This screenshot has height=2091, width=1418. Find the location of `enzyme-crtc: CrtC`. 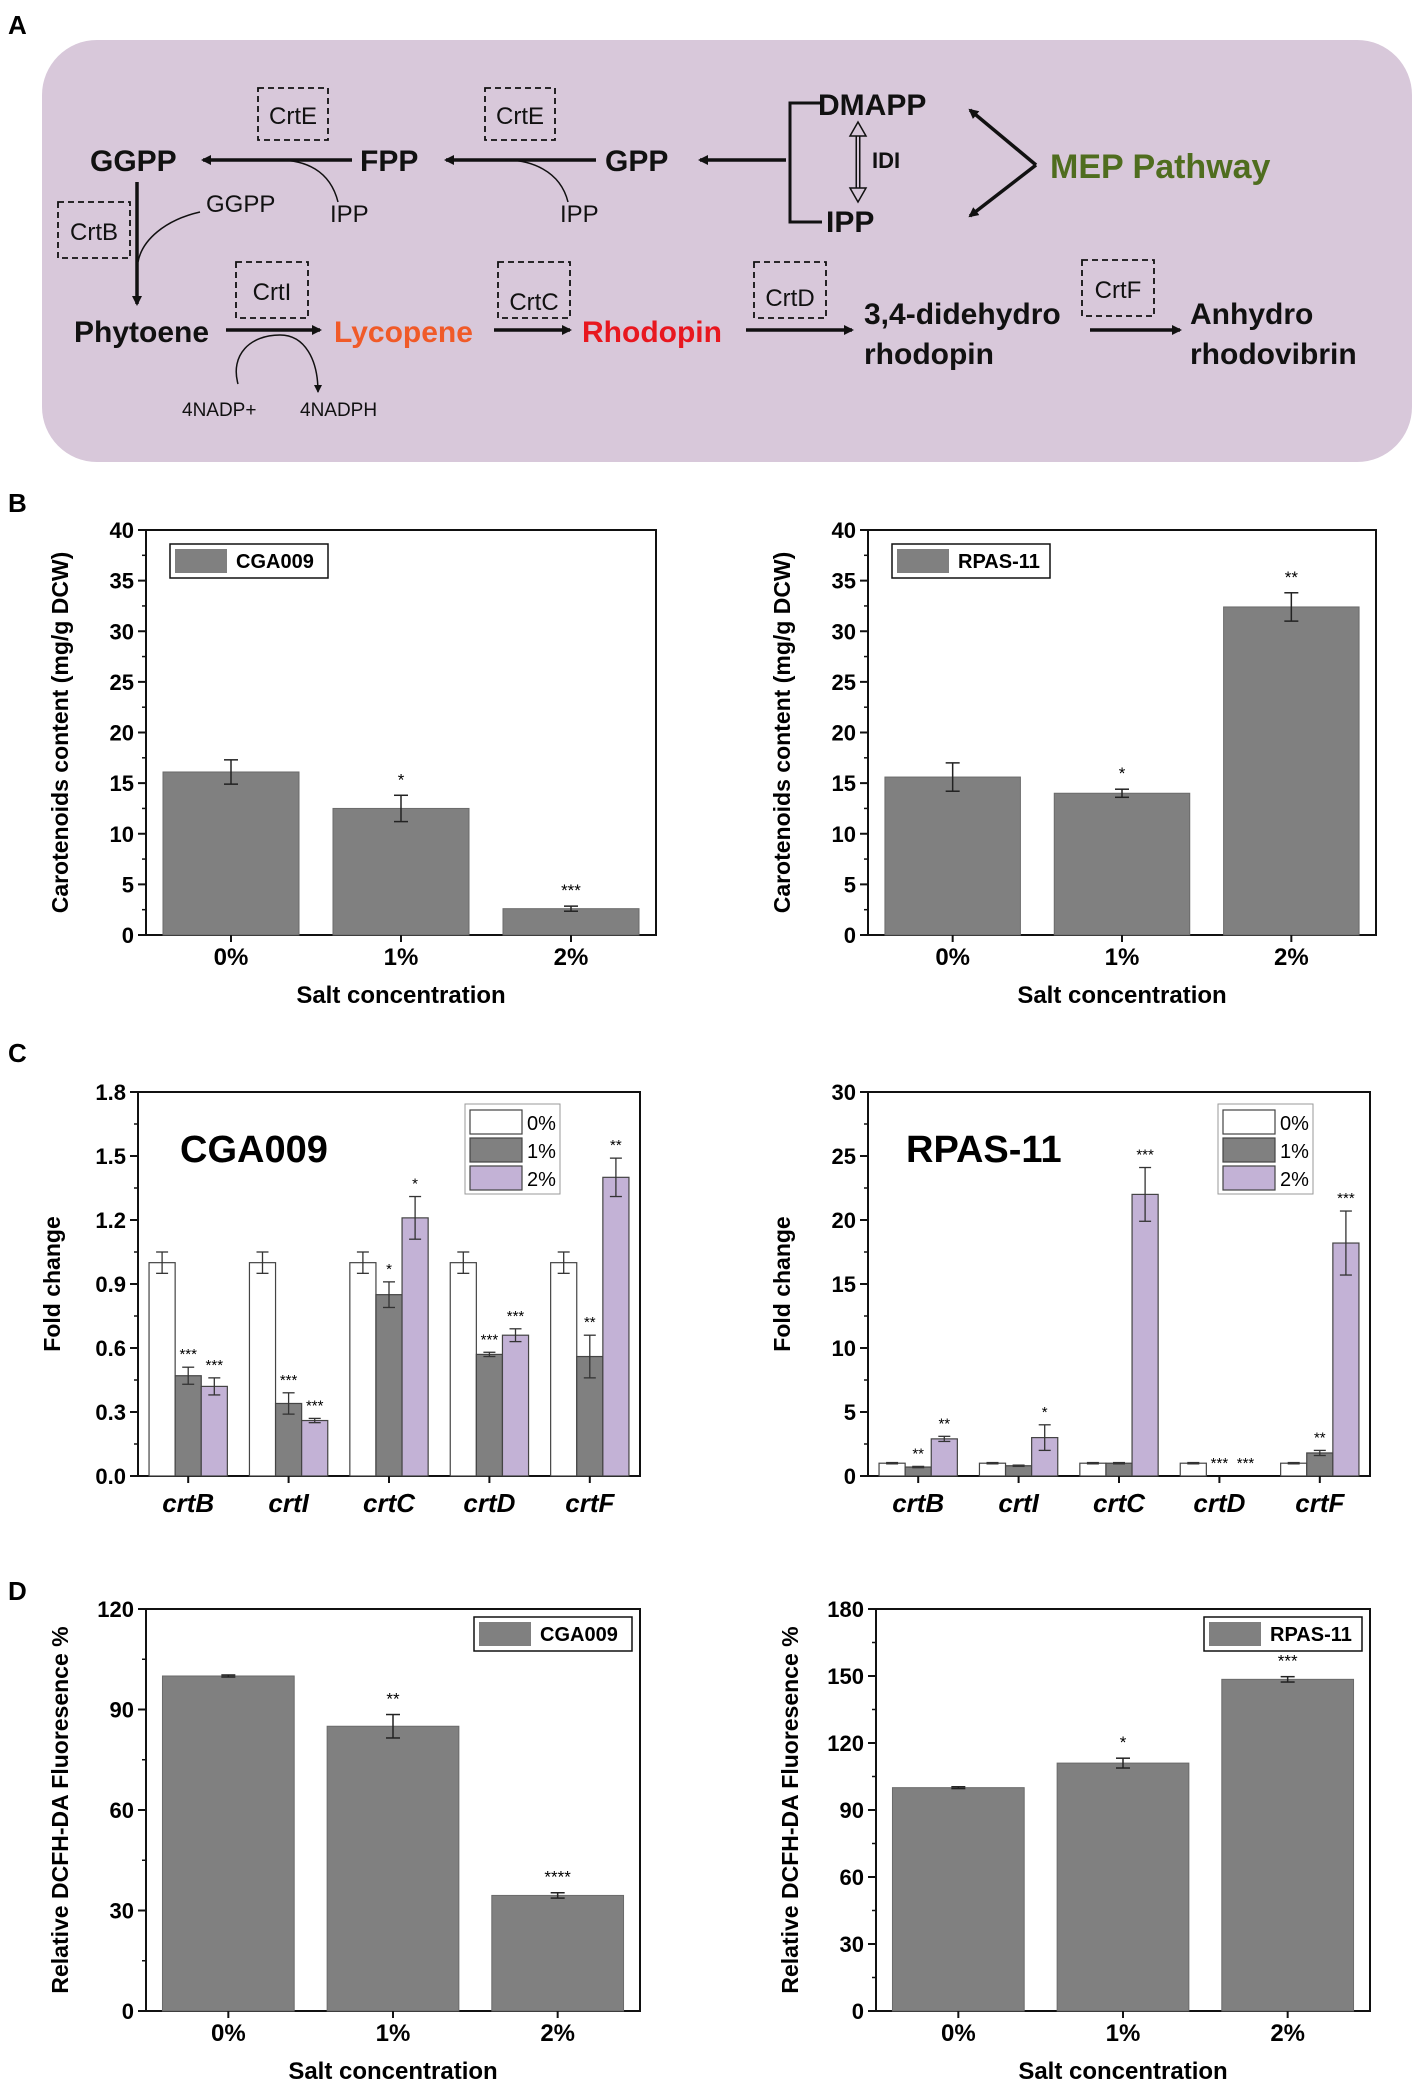

enzyme-crtc: CrtC is located at coordinates (533, 302).